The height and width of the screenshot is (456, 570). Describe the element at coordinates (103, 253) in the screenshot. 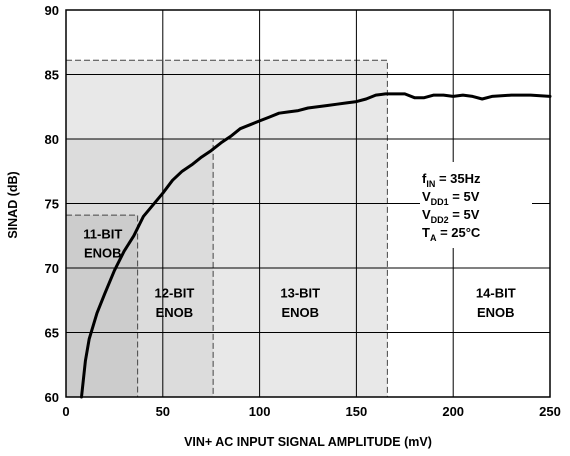

I see `region-label-r11-enob: ENOB` at that location.